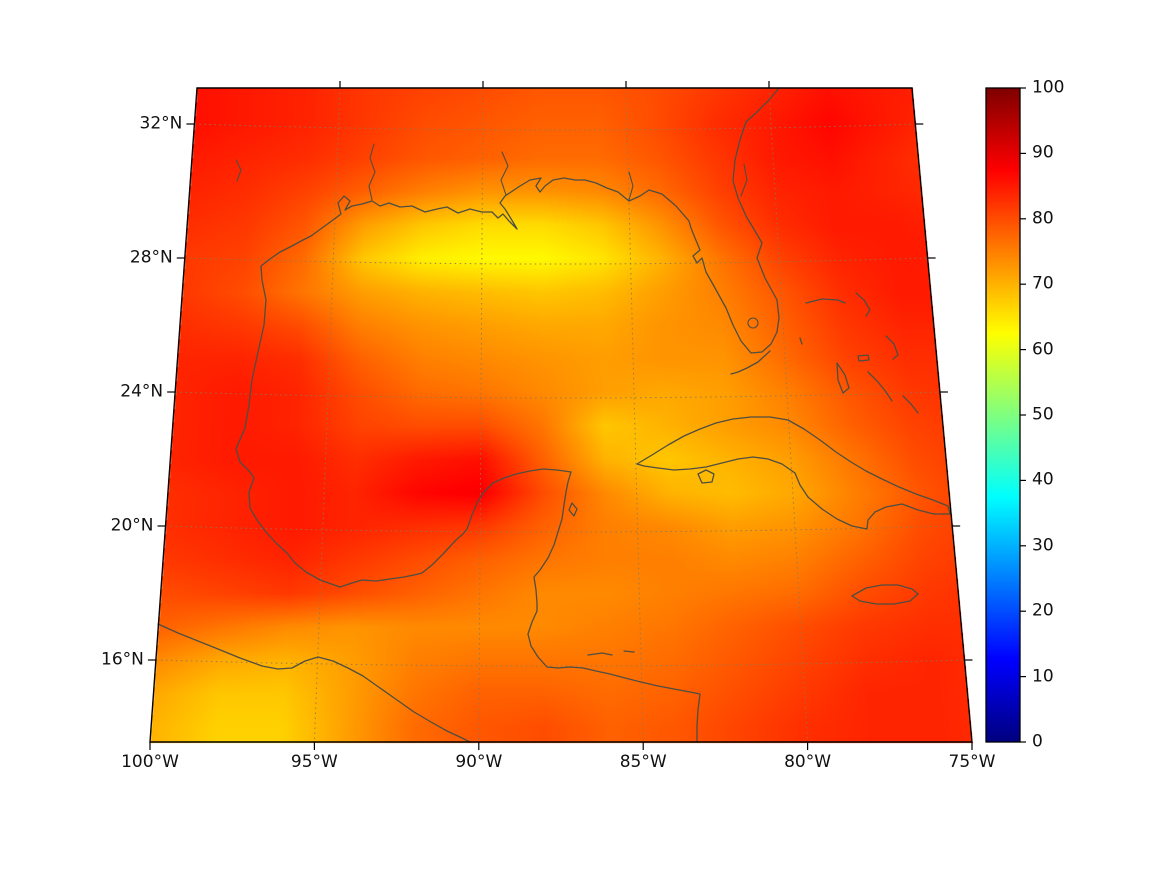 The height and width of the screenshot is (875, 1167). What do you see at coordinates (142, 391) in the screenshot?
I see `lat-tick-label: 24°N` at bounding box center [142, 391].